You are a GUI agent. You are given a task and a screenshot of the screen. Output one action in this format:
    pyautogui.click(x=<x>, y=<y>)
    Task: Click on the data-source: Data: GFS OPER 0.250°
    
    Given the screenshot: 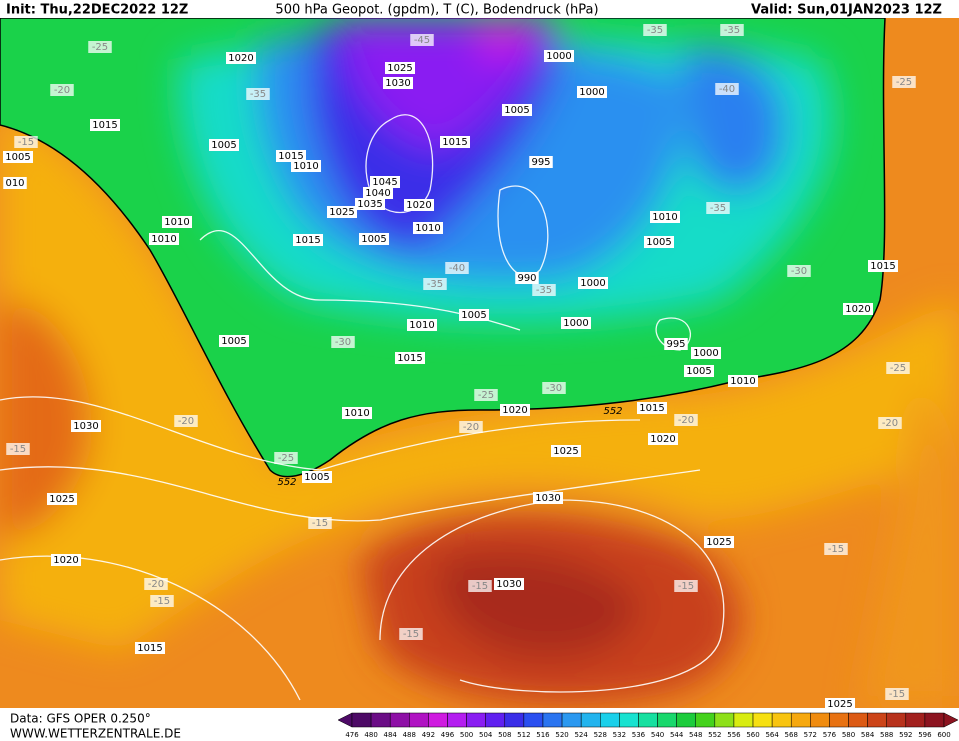 What is the action you would take?
    pyautogui.click(x=80, y=719)
    